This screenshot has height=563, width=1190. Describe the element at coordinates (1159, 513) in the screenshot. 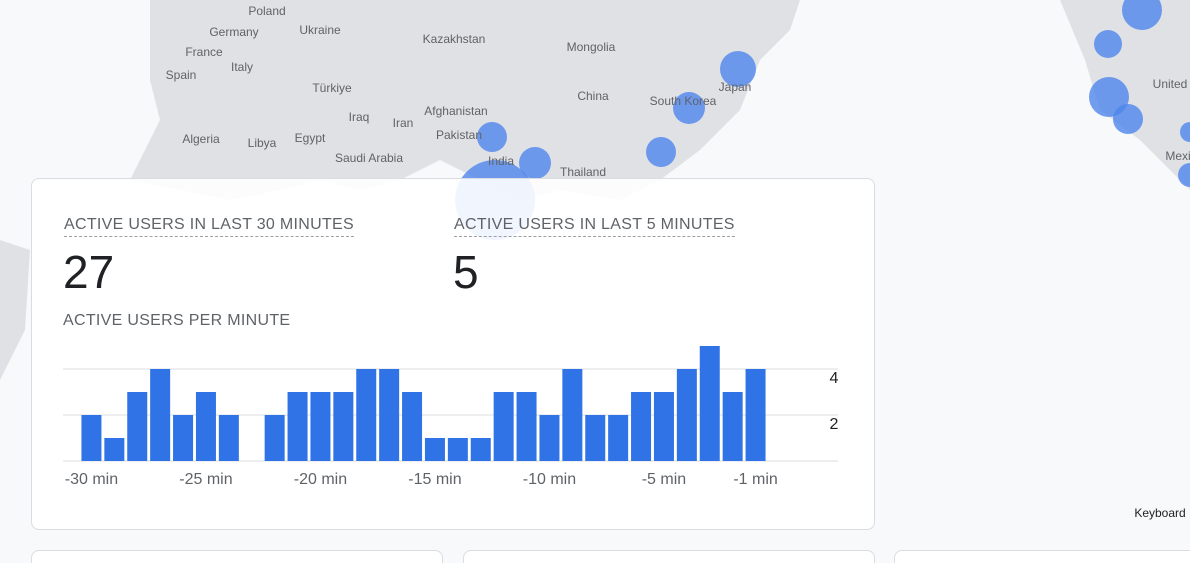

I see `keyboard-shortcuts: Keyboard` at that location.